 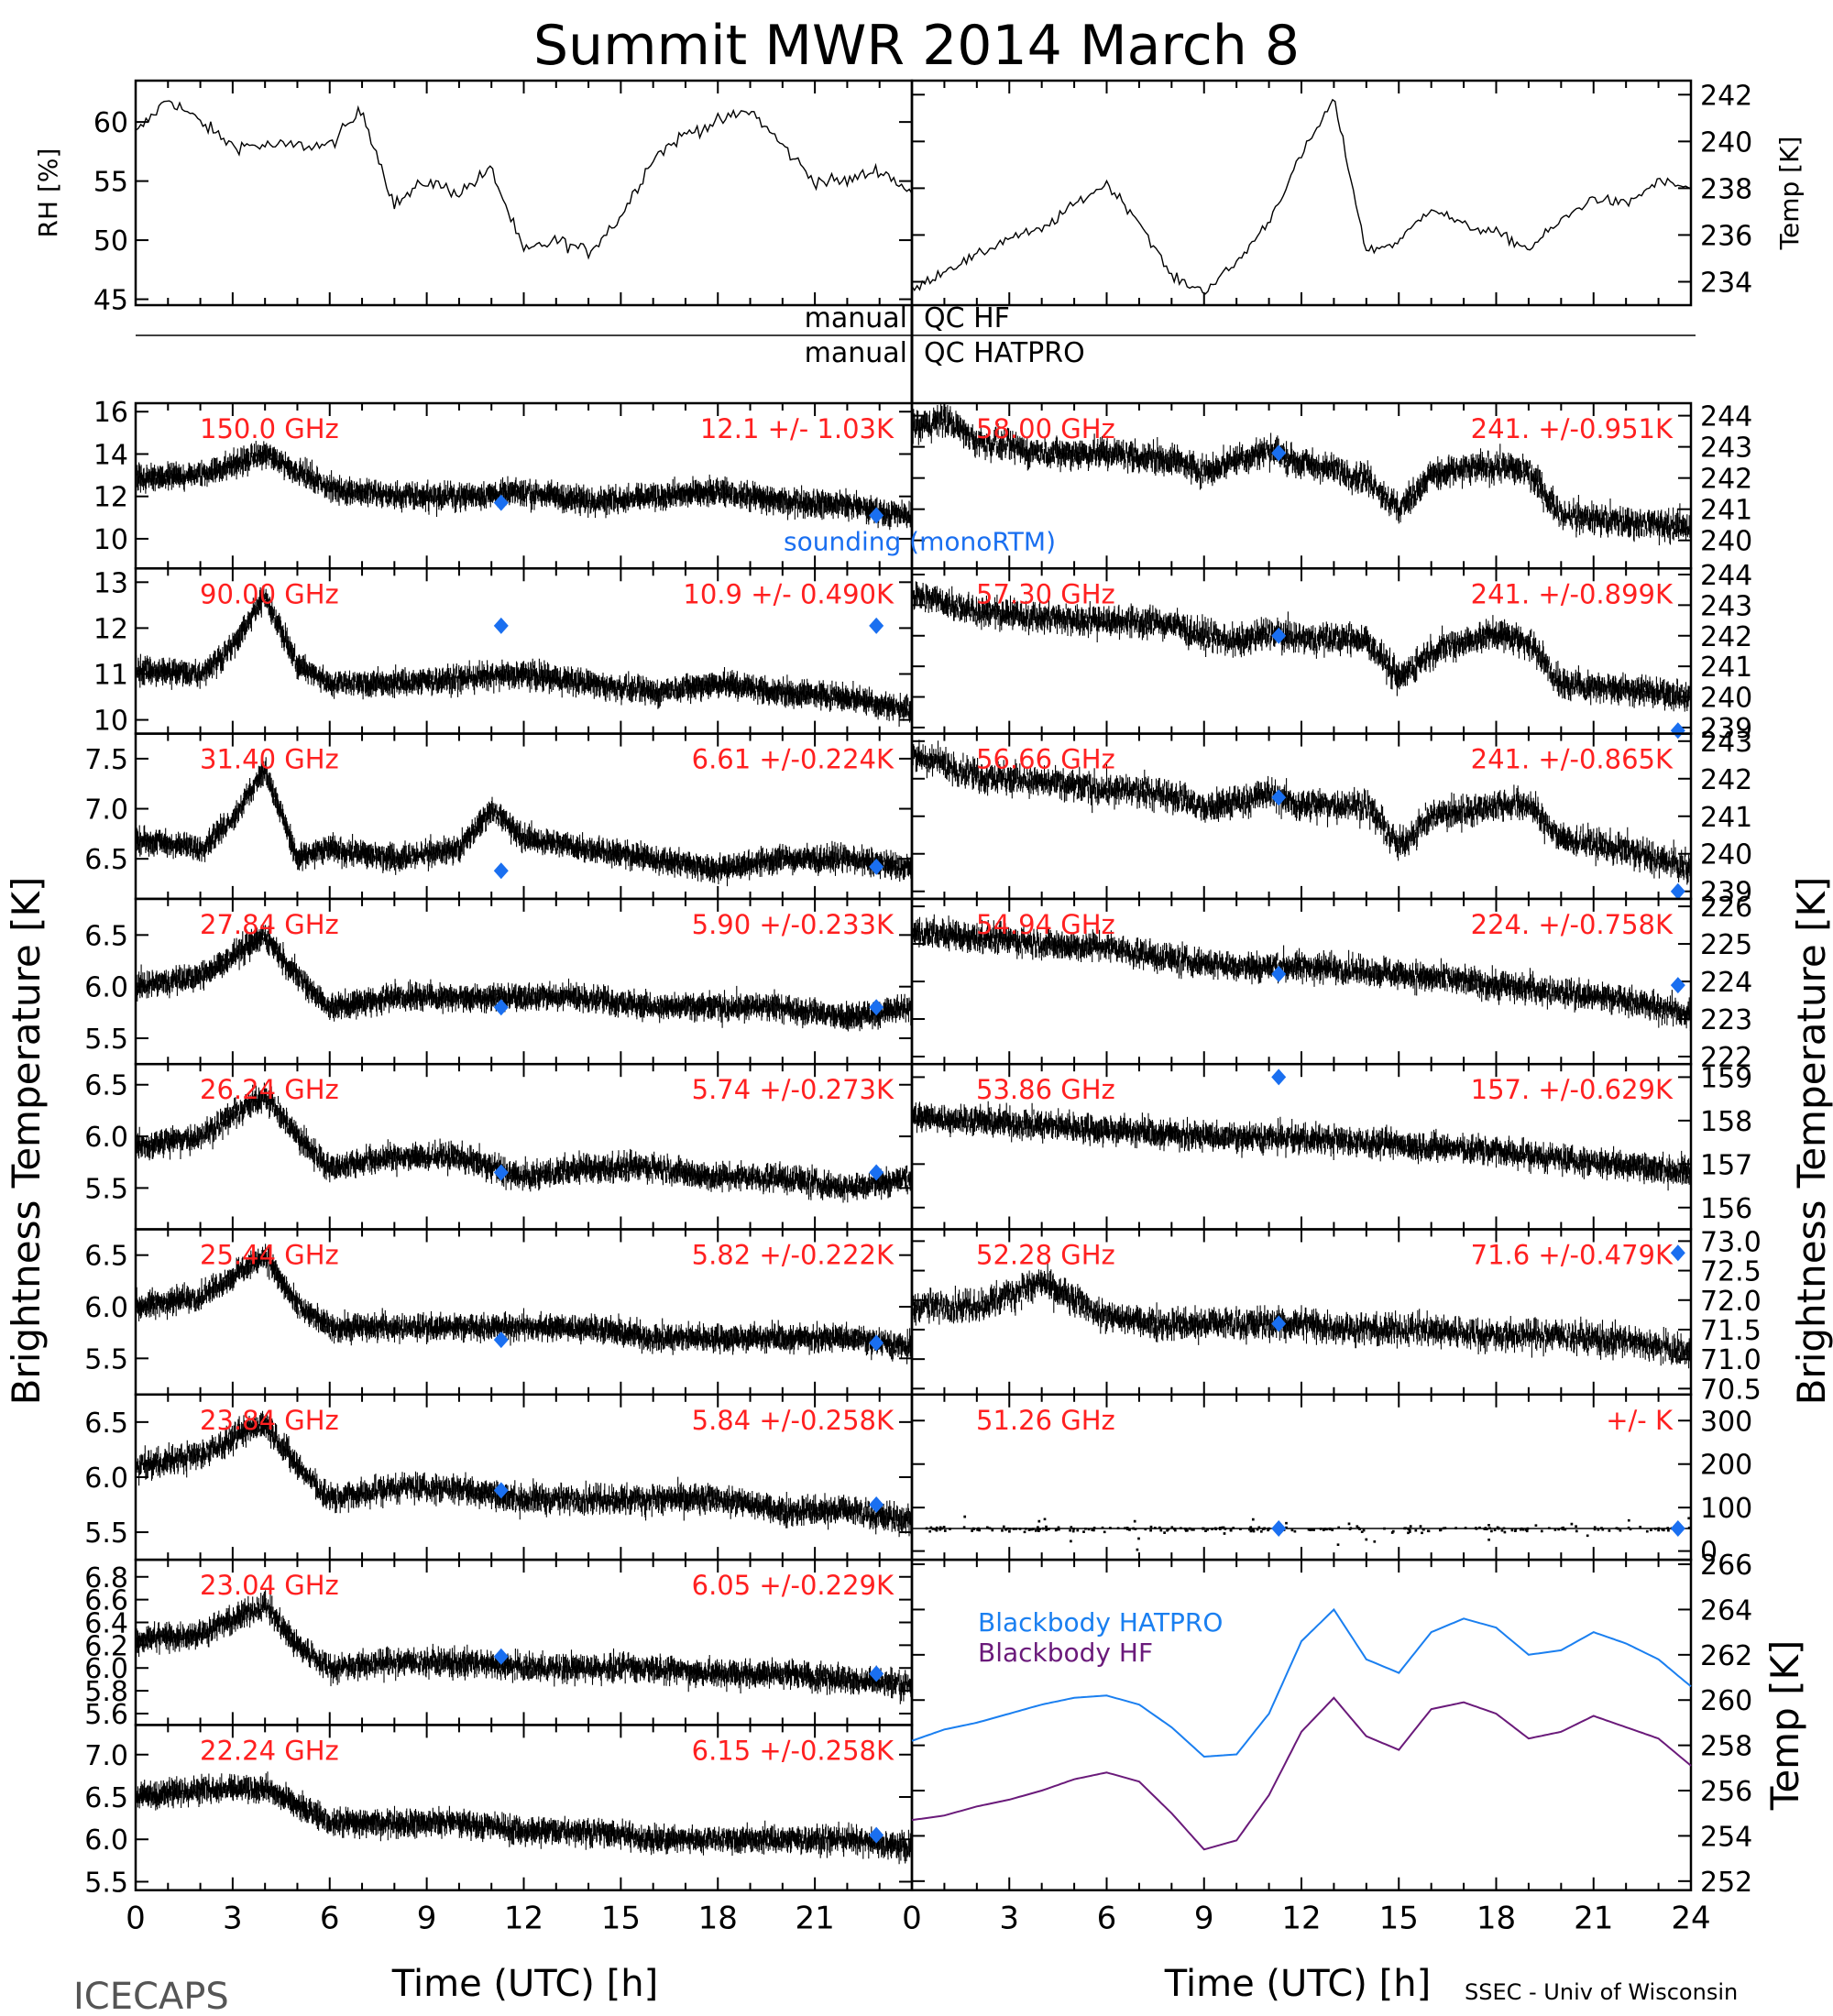 I want to click on panel-15-stats-label: 157. +/-0.629K, so click(x=1572, y=1089).